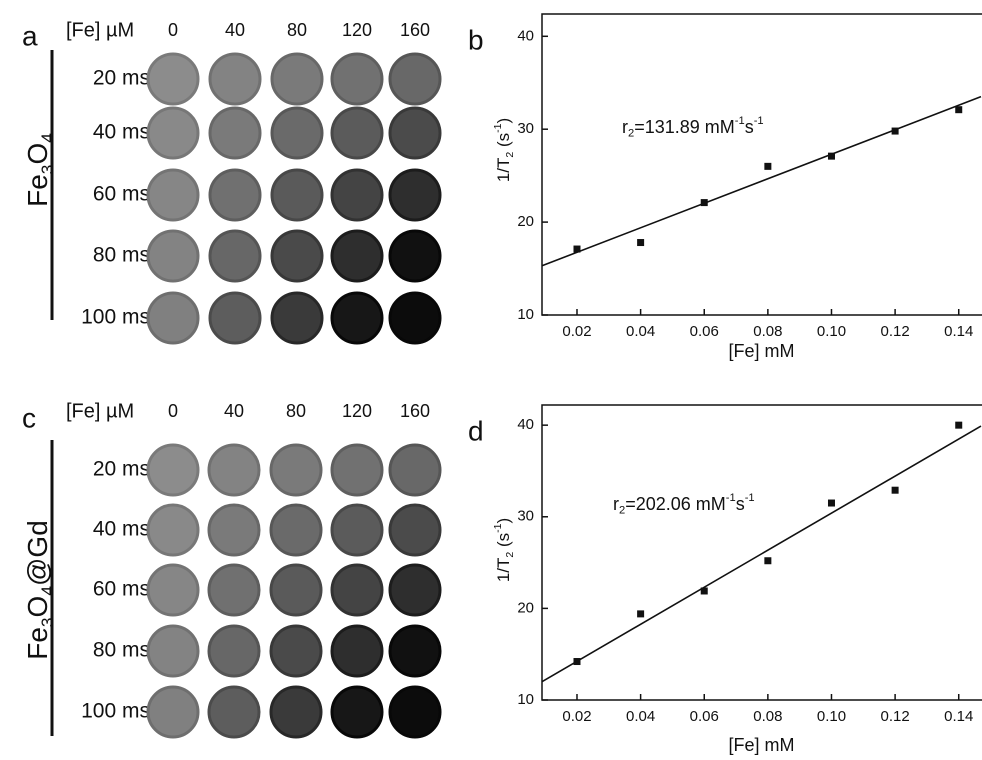 The width and height of the screenshot is (982, 760). What do you see at coordinates (29, 417) in the screenshot?
I see `panel-letter: c` at bounding box center [29, 417].